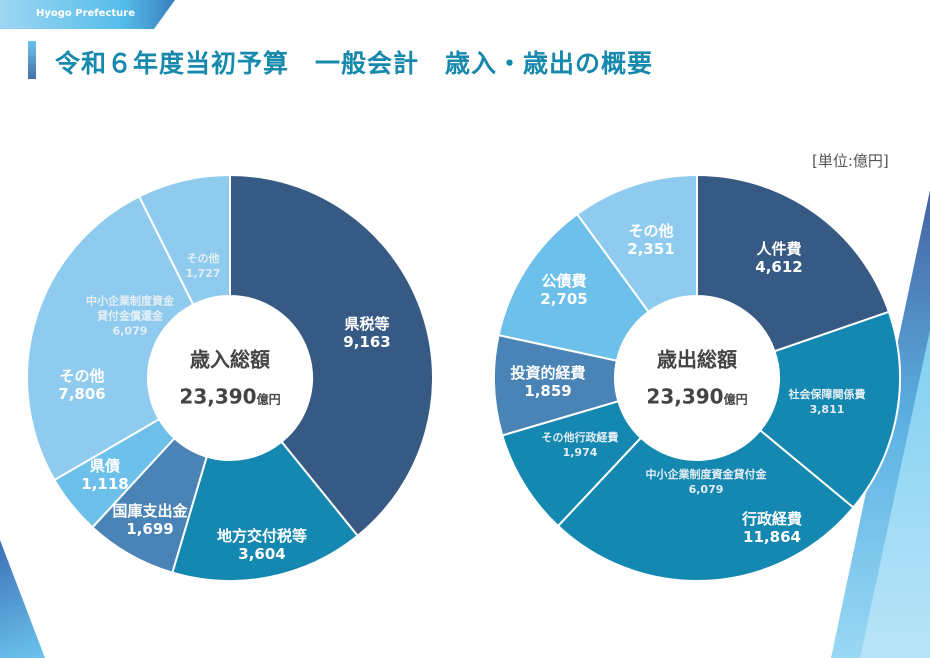  I want to click on slice-label: 人件費 4,612, so click(779, 258).